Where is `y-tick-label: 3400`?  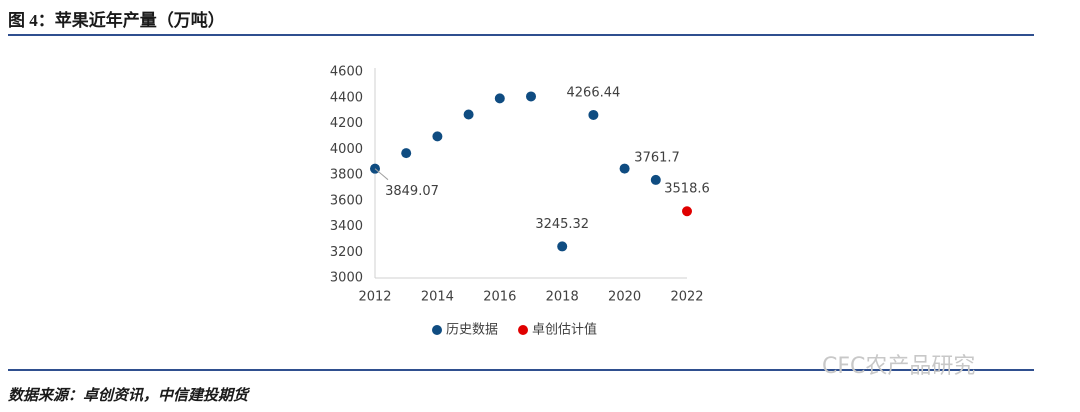 y-tick-label: 3400 is located at coordinates (346, 226).